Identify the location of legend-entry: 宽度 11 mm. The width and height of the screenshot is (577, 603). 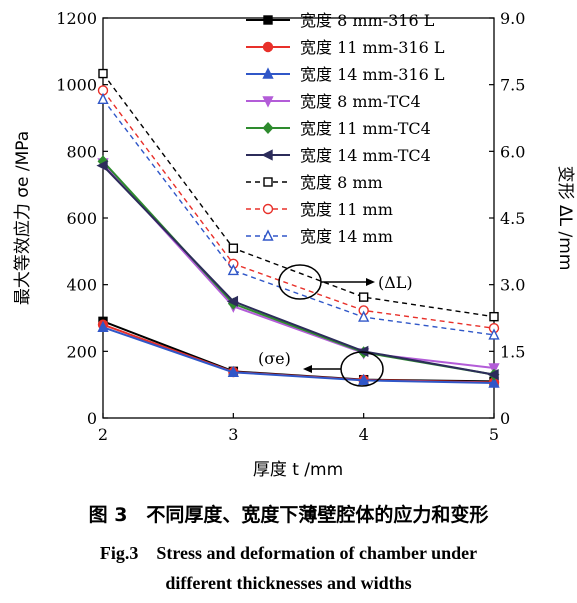
(319, 209).